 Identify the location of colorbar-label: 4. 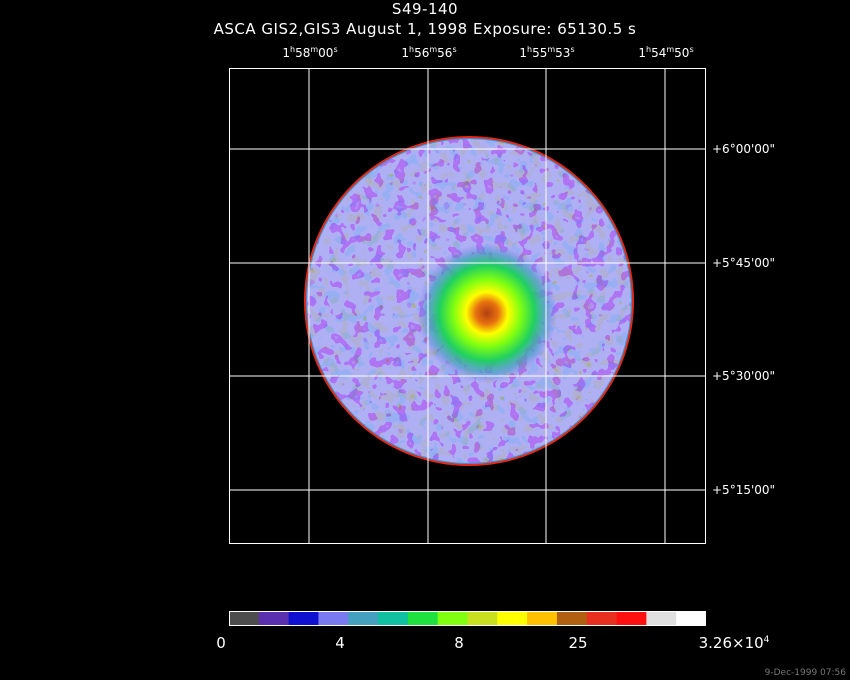
(340, 643).